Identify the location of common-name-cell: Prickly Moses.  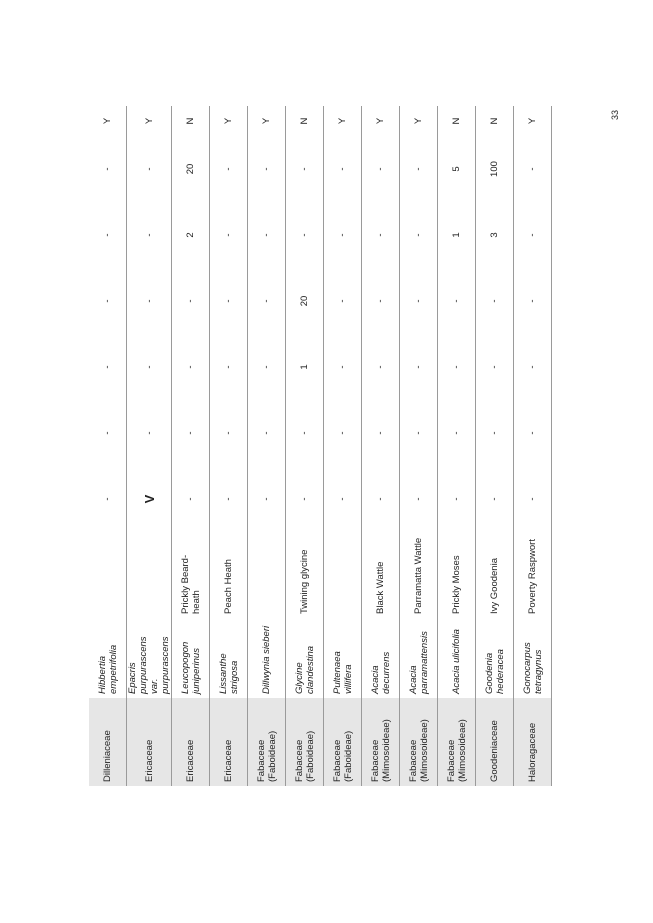
(456, 575).